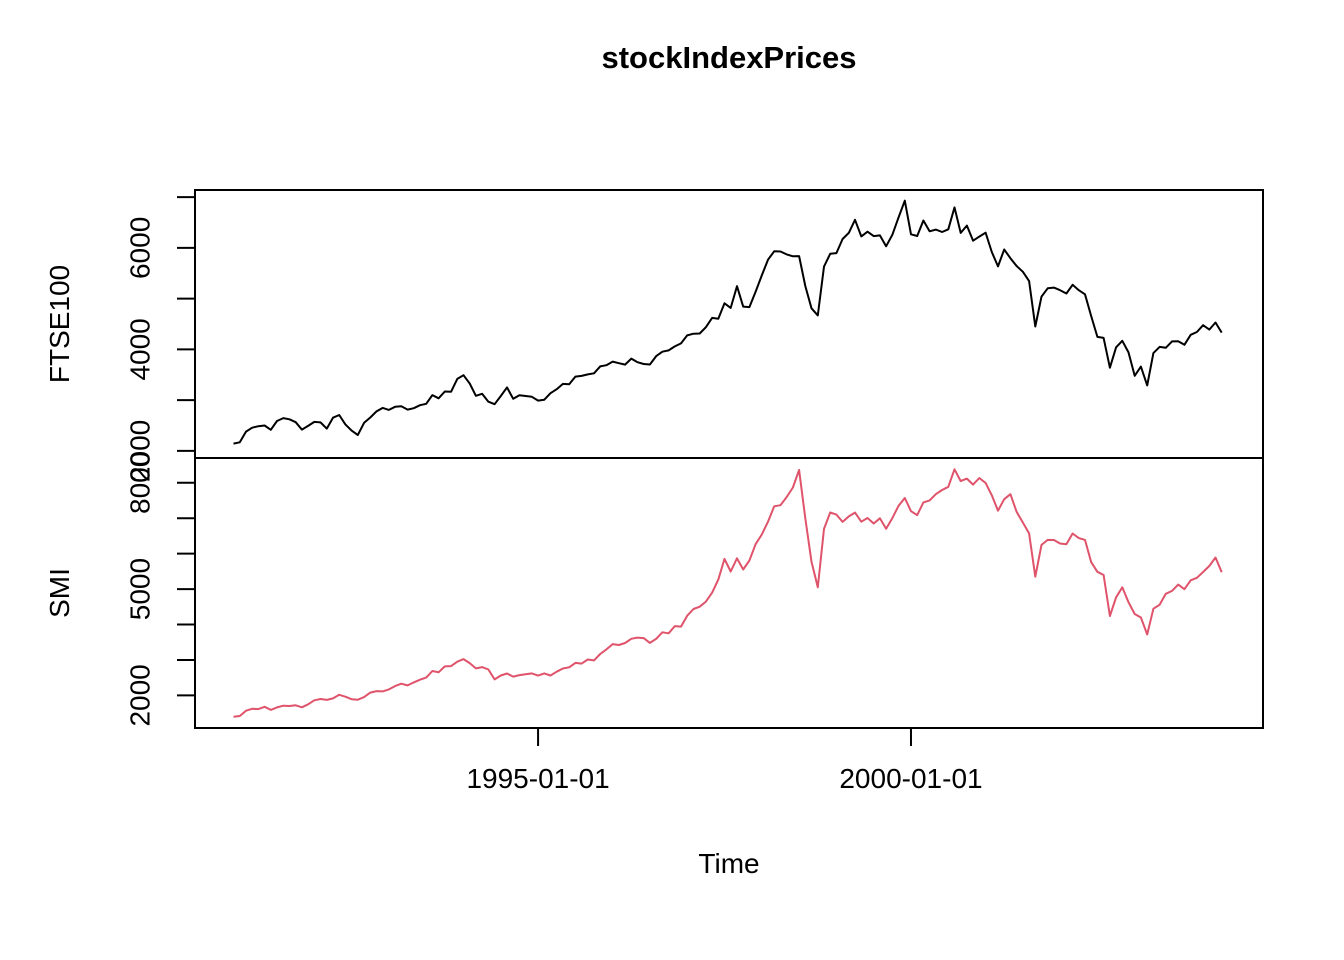 Image resolution: width=1344 pixels, height=960 pixels. What do you see at coordinates (729, 57) in the screenshot?
I see `chart-title: stockIndexPrices` at bounding box center [729, 57].